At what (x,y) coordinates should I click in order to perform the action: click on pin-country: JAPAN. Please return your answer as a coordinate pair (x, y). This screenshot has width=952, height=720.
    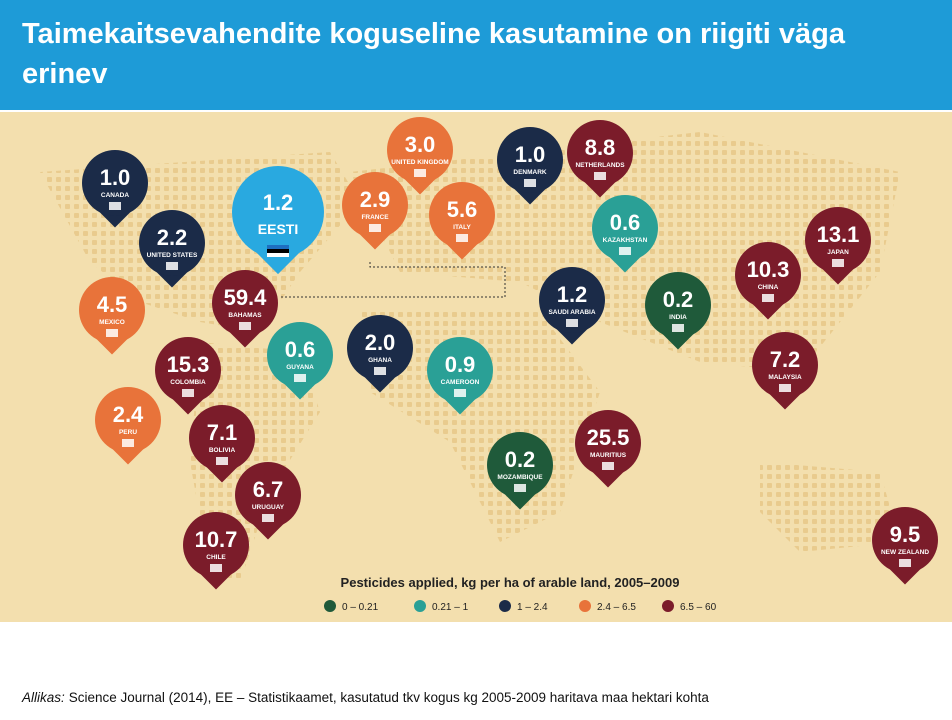
    Looking at the image, I should click on (838, 252).